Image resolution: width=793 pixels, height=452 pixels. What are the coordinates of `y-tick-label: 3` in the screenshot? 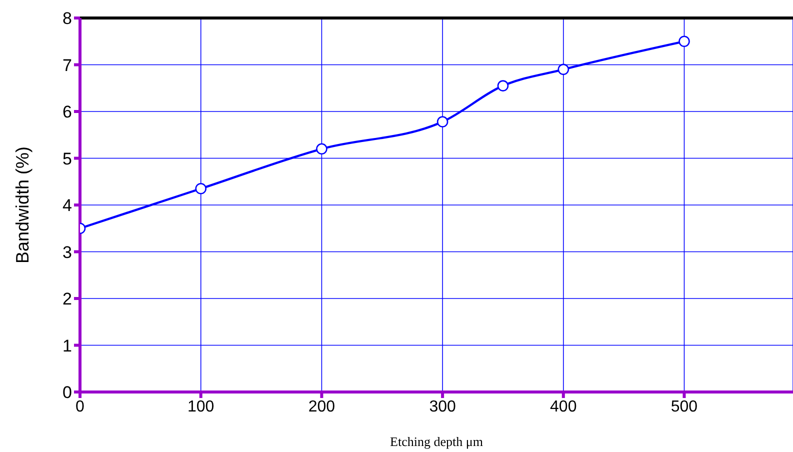 It's located at (67, 252).